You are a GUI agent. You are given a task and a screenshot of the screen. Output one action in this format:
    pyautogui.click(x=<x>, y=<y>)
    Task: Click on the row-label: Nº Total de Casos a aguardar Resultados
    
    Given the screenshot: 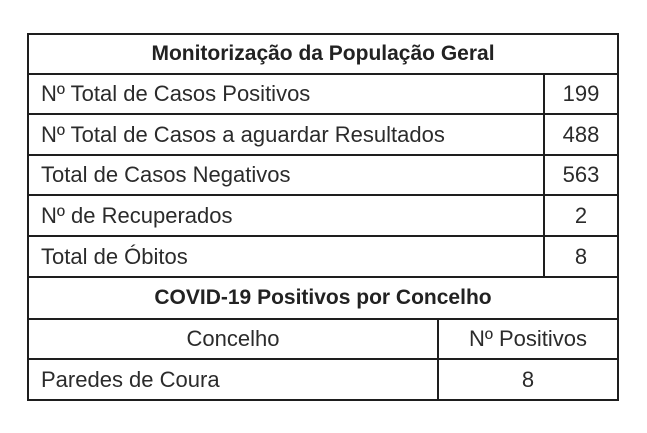 What is the action you would take?
    pyautogui.click(x=286, y=134)
    